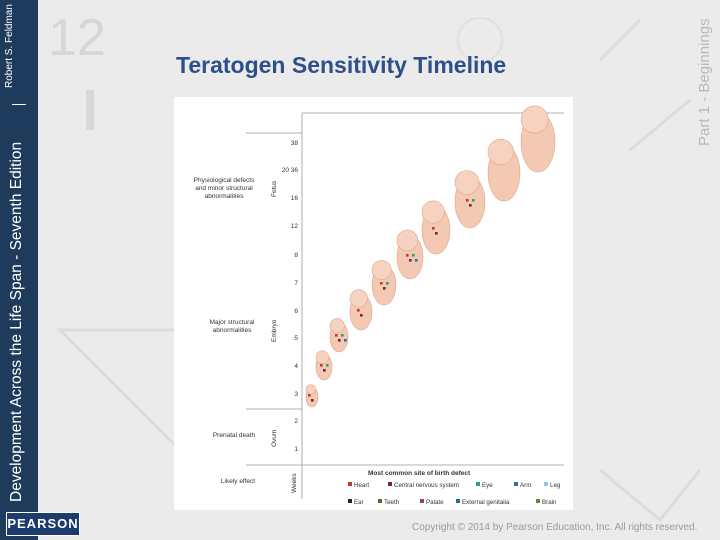 This screenshot has width=720, height=540. I want to click on legend-title: Most common site of birth defect, so click(419, 473).